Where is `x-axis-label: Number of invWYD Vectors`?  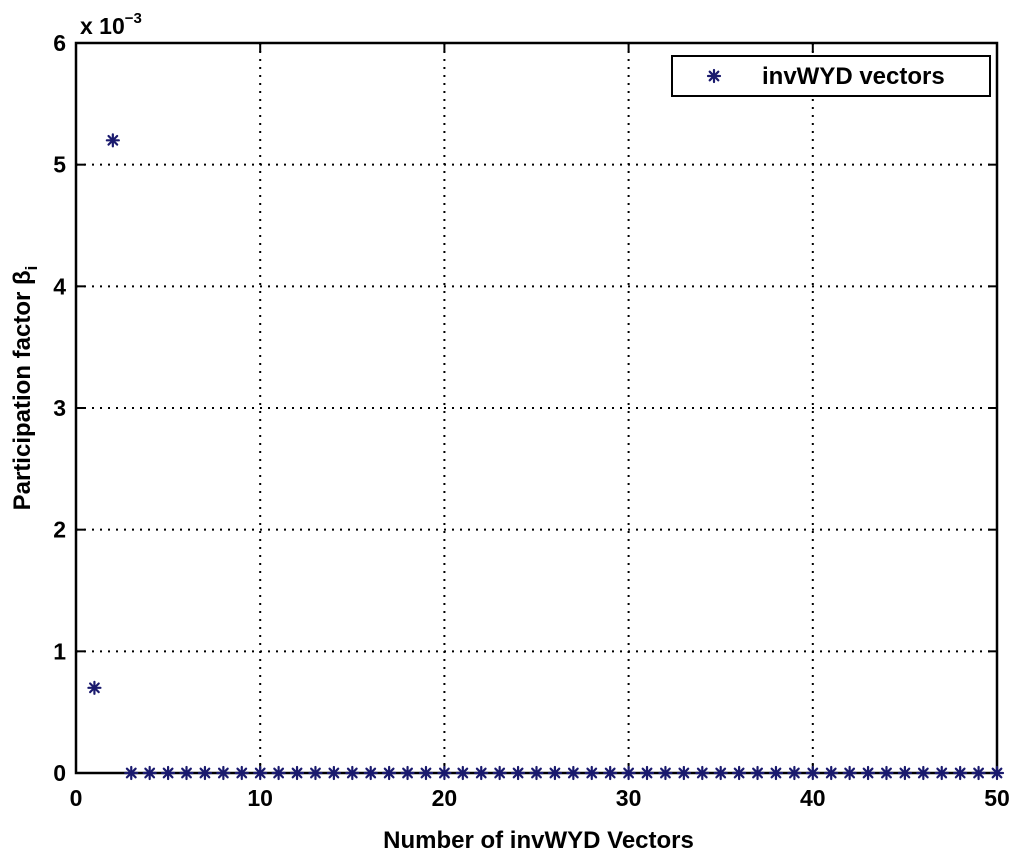
x-axis-label: Number of invWYD Vectors is located at coordinates (538, 840).